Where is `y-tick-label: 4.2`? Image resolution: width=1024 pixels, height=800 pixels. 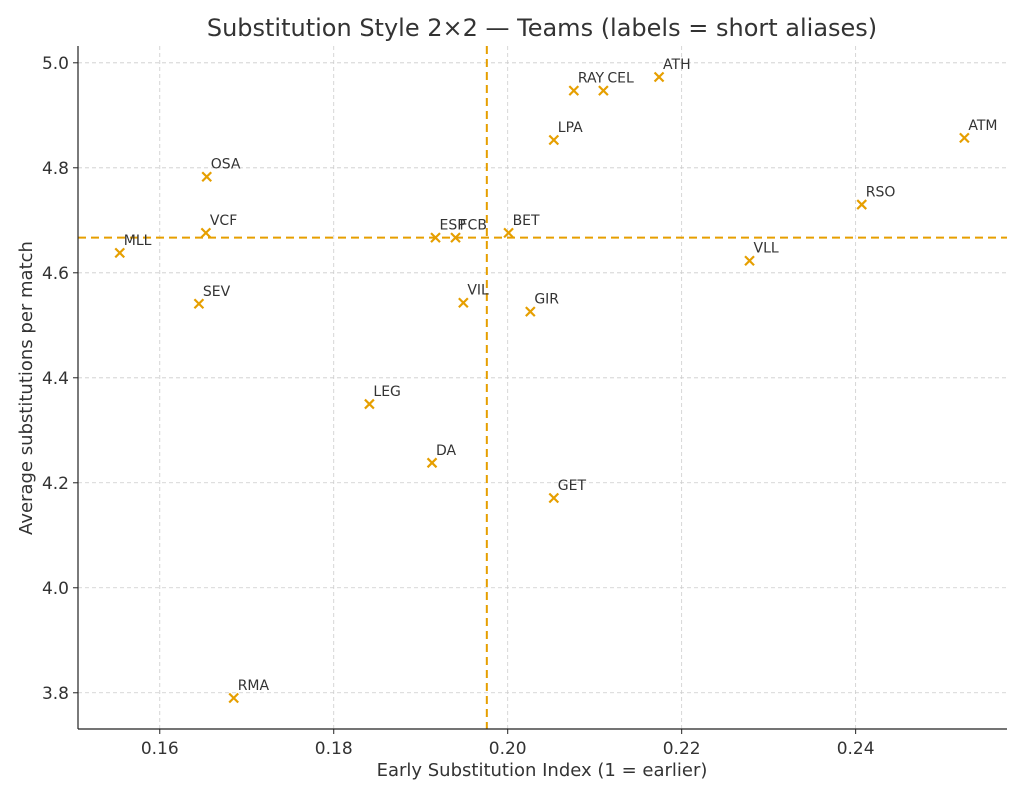
y-tick-label: 4.2 is located at coordinates (55, 484).